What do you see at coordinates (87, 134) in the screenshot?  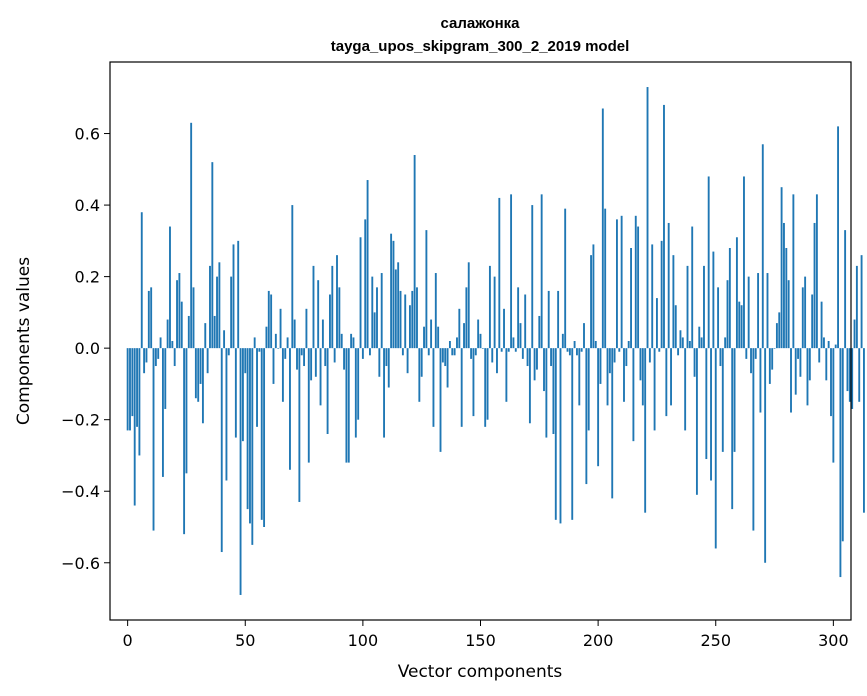 I see `y-tick-label: 0.6` at bounding box center [87, 134].